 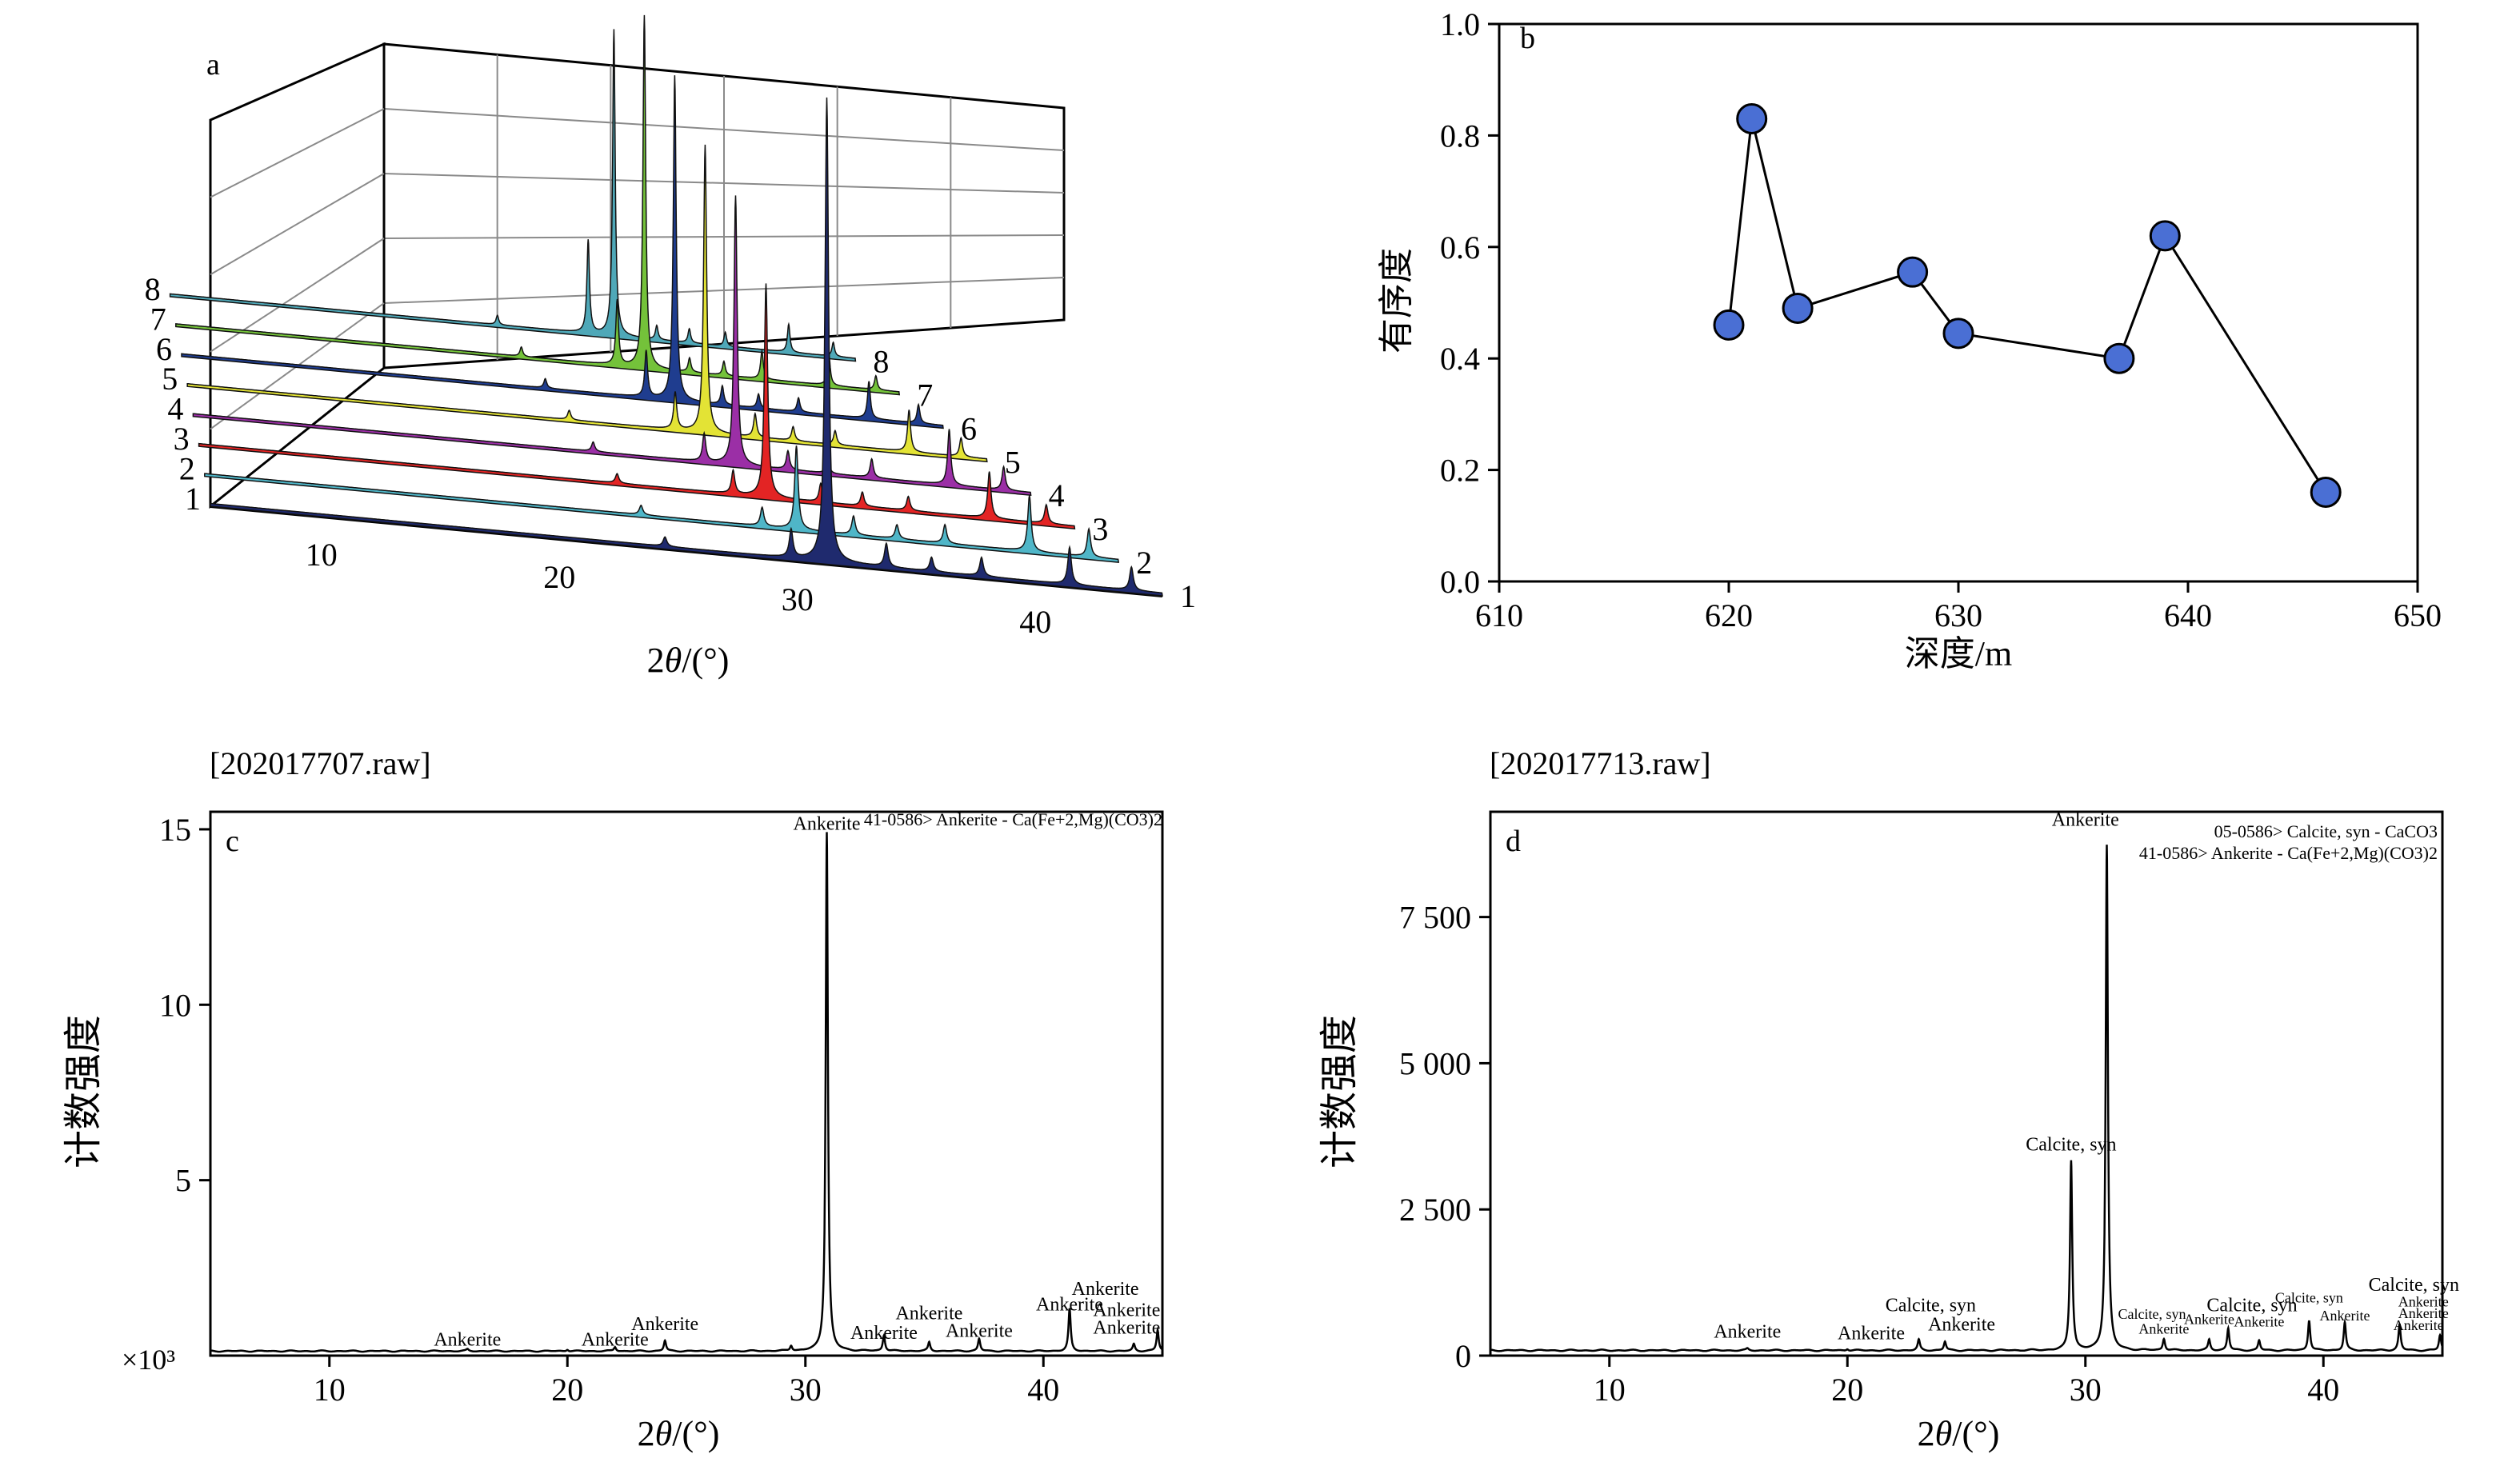 What do you see at coordinates (1460, 24) in the screenshot?
I see `y-tick-label: 1.0` at bounding box center [1460, 24].